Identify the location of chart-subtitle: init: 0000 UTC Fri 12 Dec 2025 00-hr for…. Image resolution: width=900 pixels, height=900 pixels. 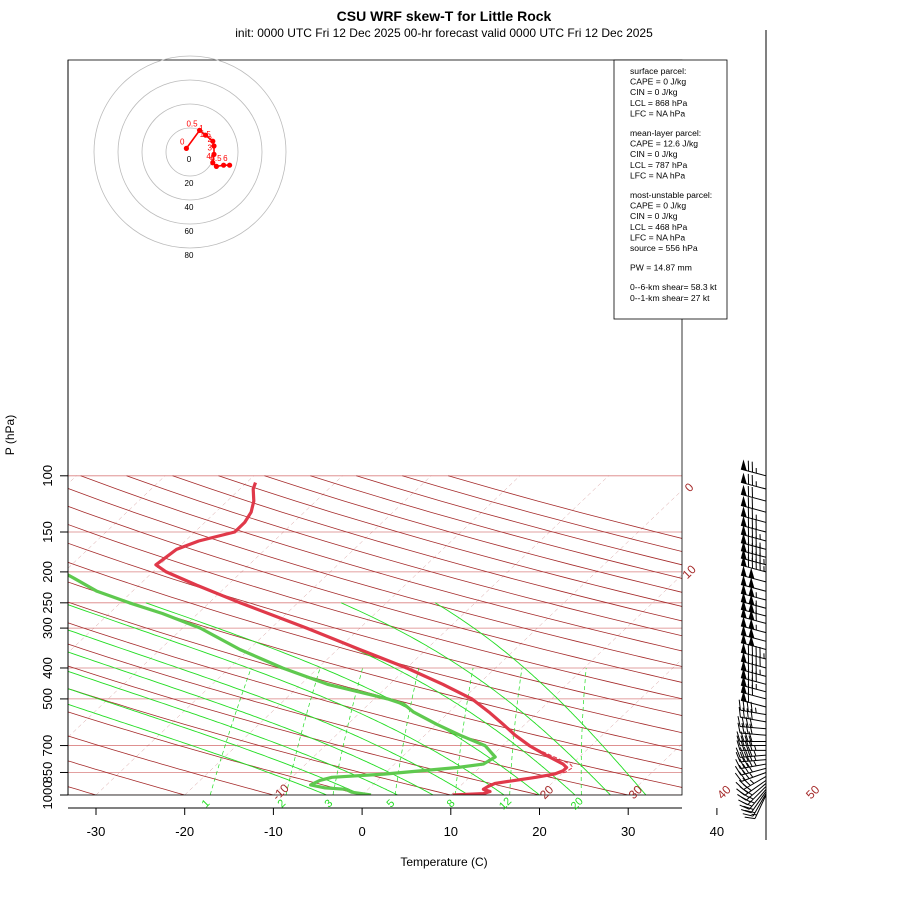
(444, 33).